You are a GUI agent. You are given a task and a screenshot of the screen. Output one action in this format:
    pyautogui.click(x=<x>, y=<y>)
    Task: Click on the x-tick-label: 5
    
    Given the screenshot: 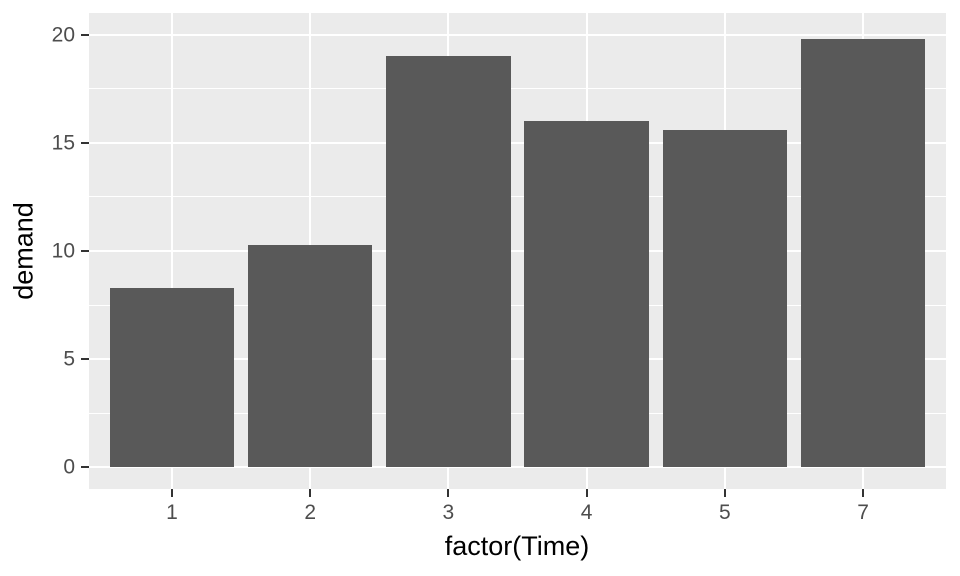 What is the action you would take?
    pyautogui.click(x=724, y=512)
    